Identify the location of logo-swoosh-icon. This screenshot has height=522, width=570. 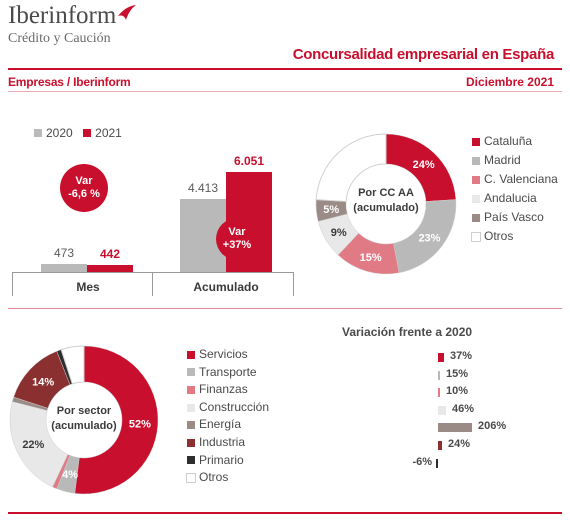
(127, 12).